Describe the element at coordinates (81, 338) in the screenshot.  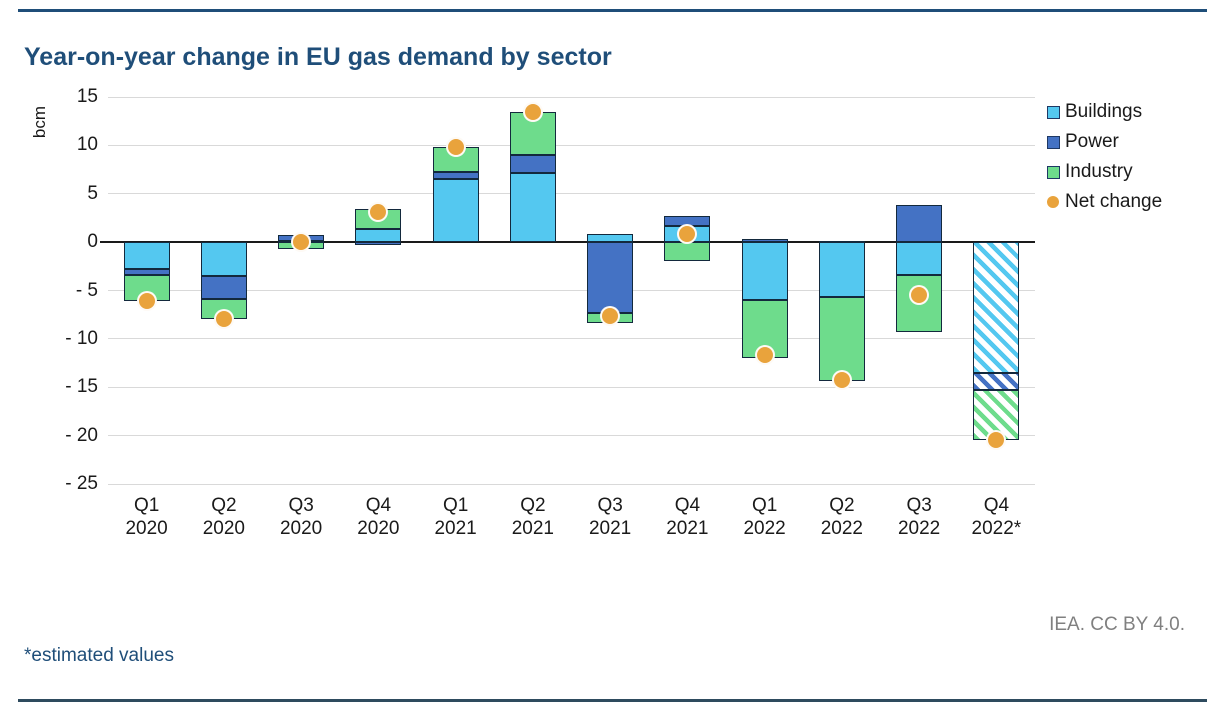
I see `y-tick-label--10: - 10` at that location.